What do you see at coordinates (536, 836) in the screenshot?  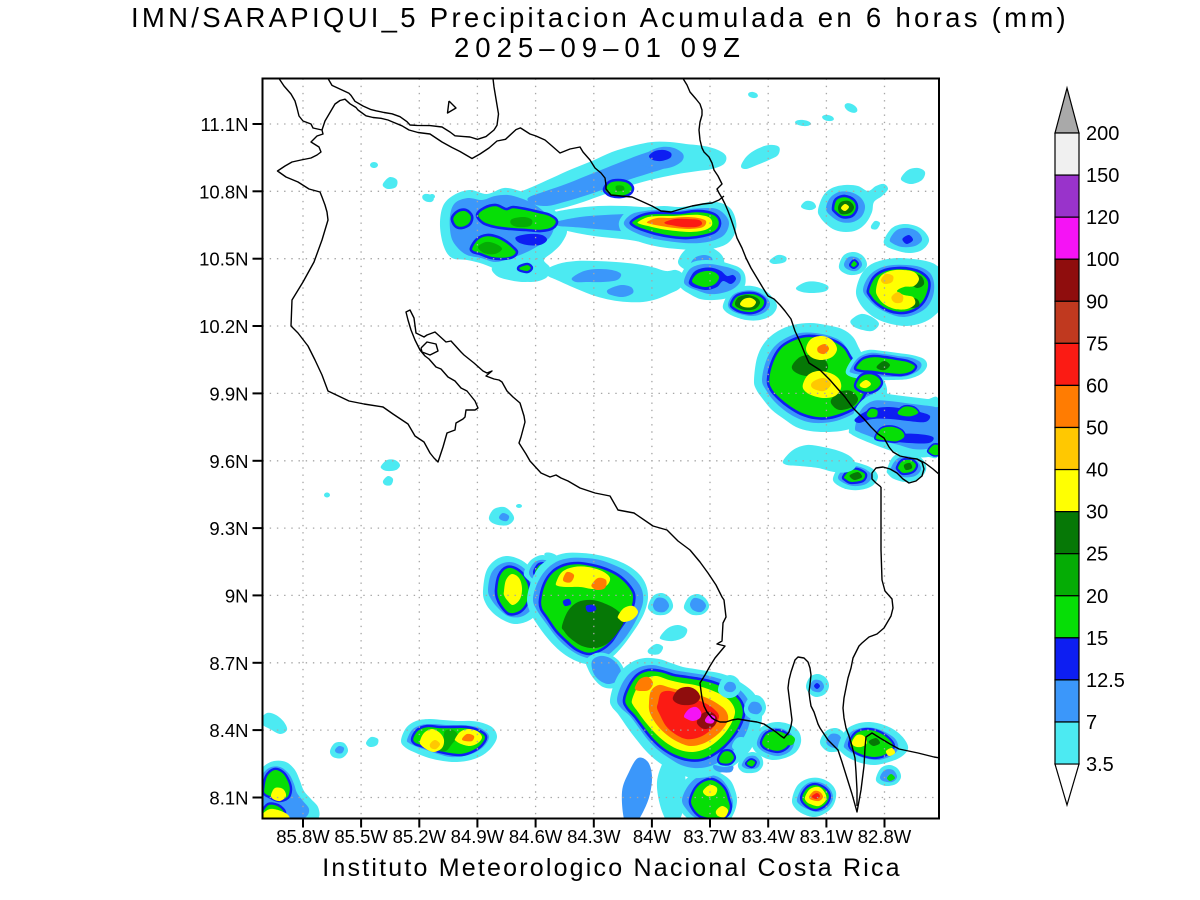 I see `svg-text: 84.6W` at bounding box center [536, 836].